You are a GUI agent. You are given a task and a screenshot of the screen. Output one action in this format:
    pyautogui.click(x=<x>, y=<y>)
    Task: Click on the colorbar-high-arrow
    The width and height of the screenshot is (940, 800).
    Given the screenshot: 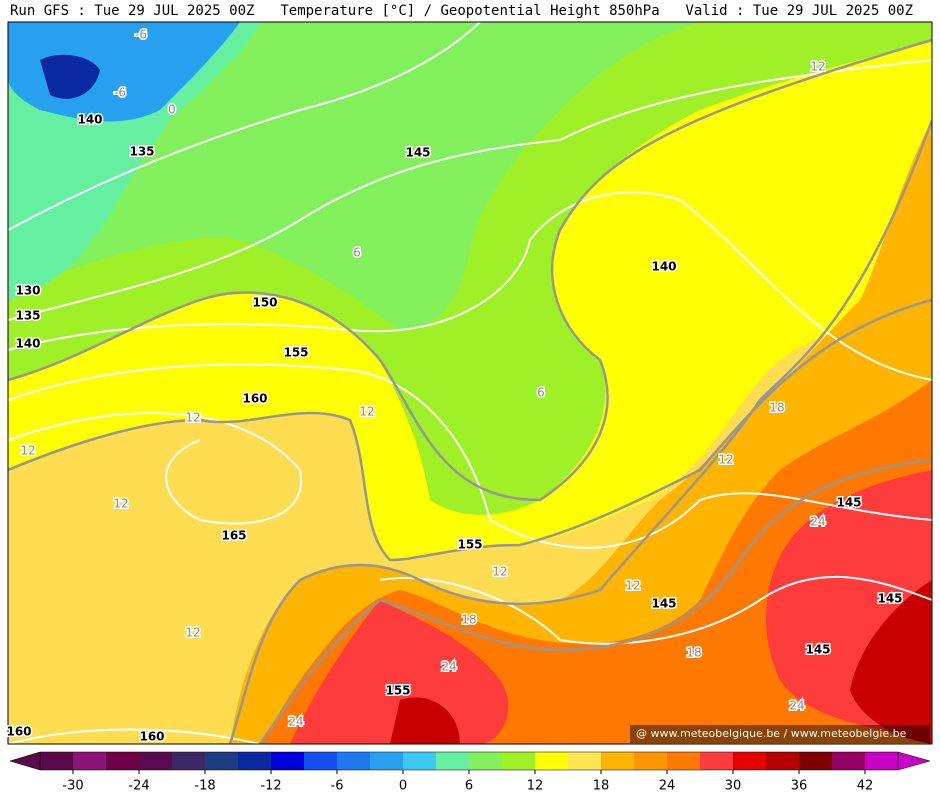 What is the action you would take?
    pyautogui.click(x=914, y=761)
    